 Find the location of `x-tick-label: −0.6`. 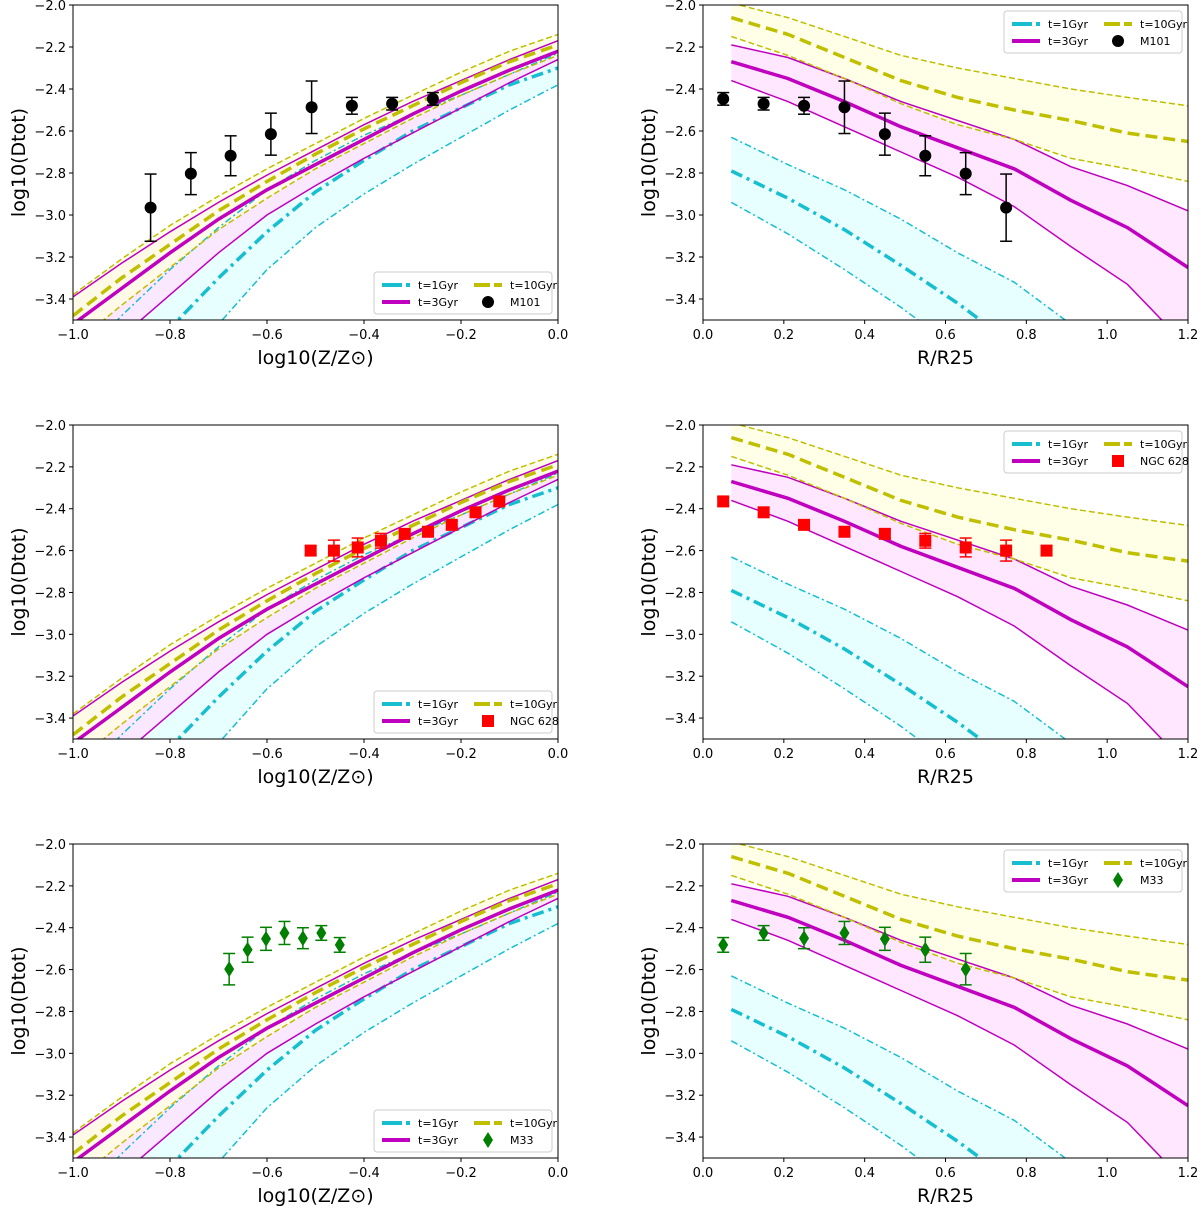

x-tick-label: −0.6 is located at coordinates (267, 335).